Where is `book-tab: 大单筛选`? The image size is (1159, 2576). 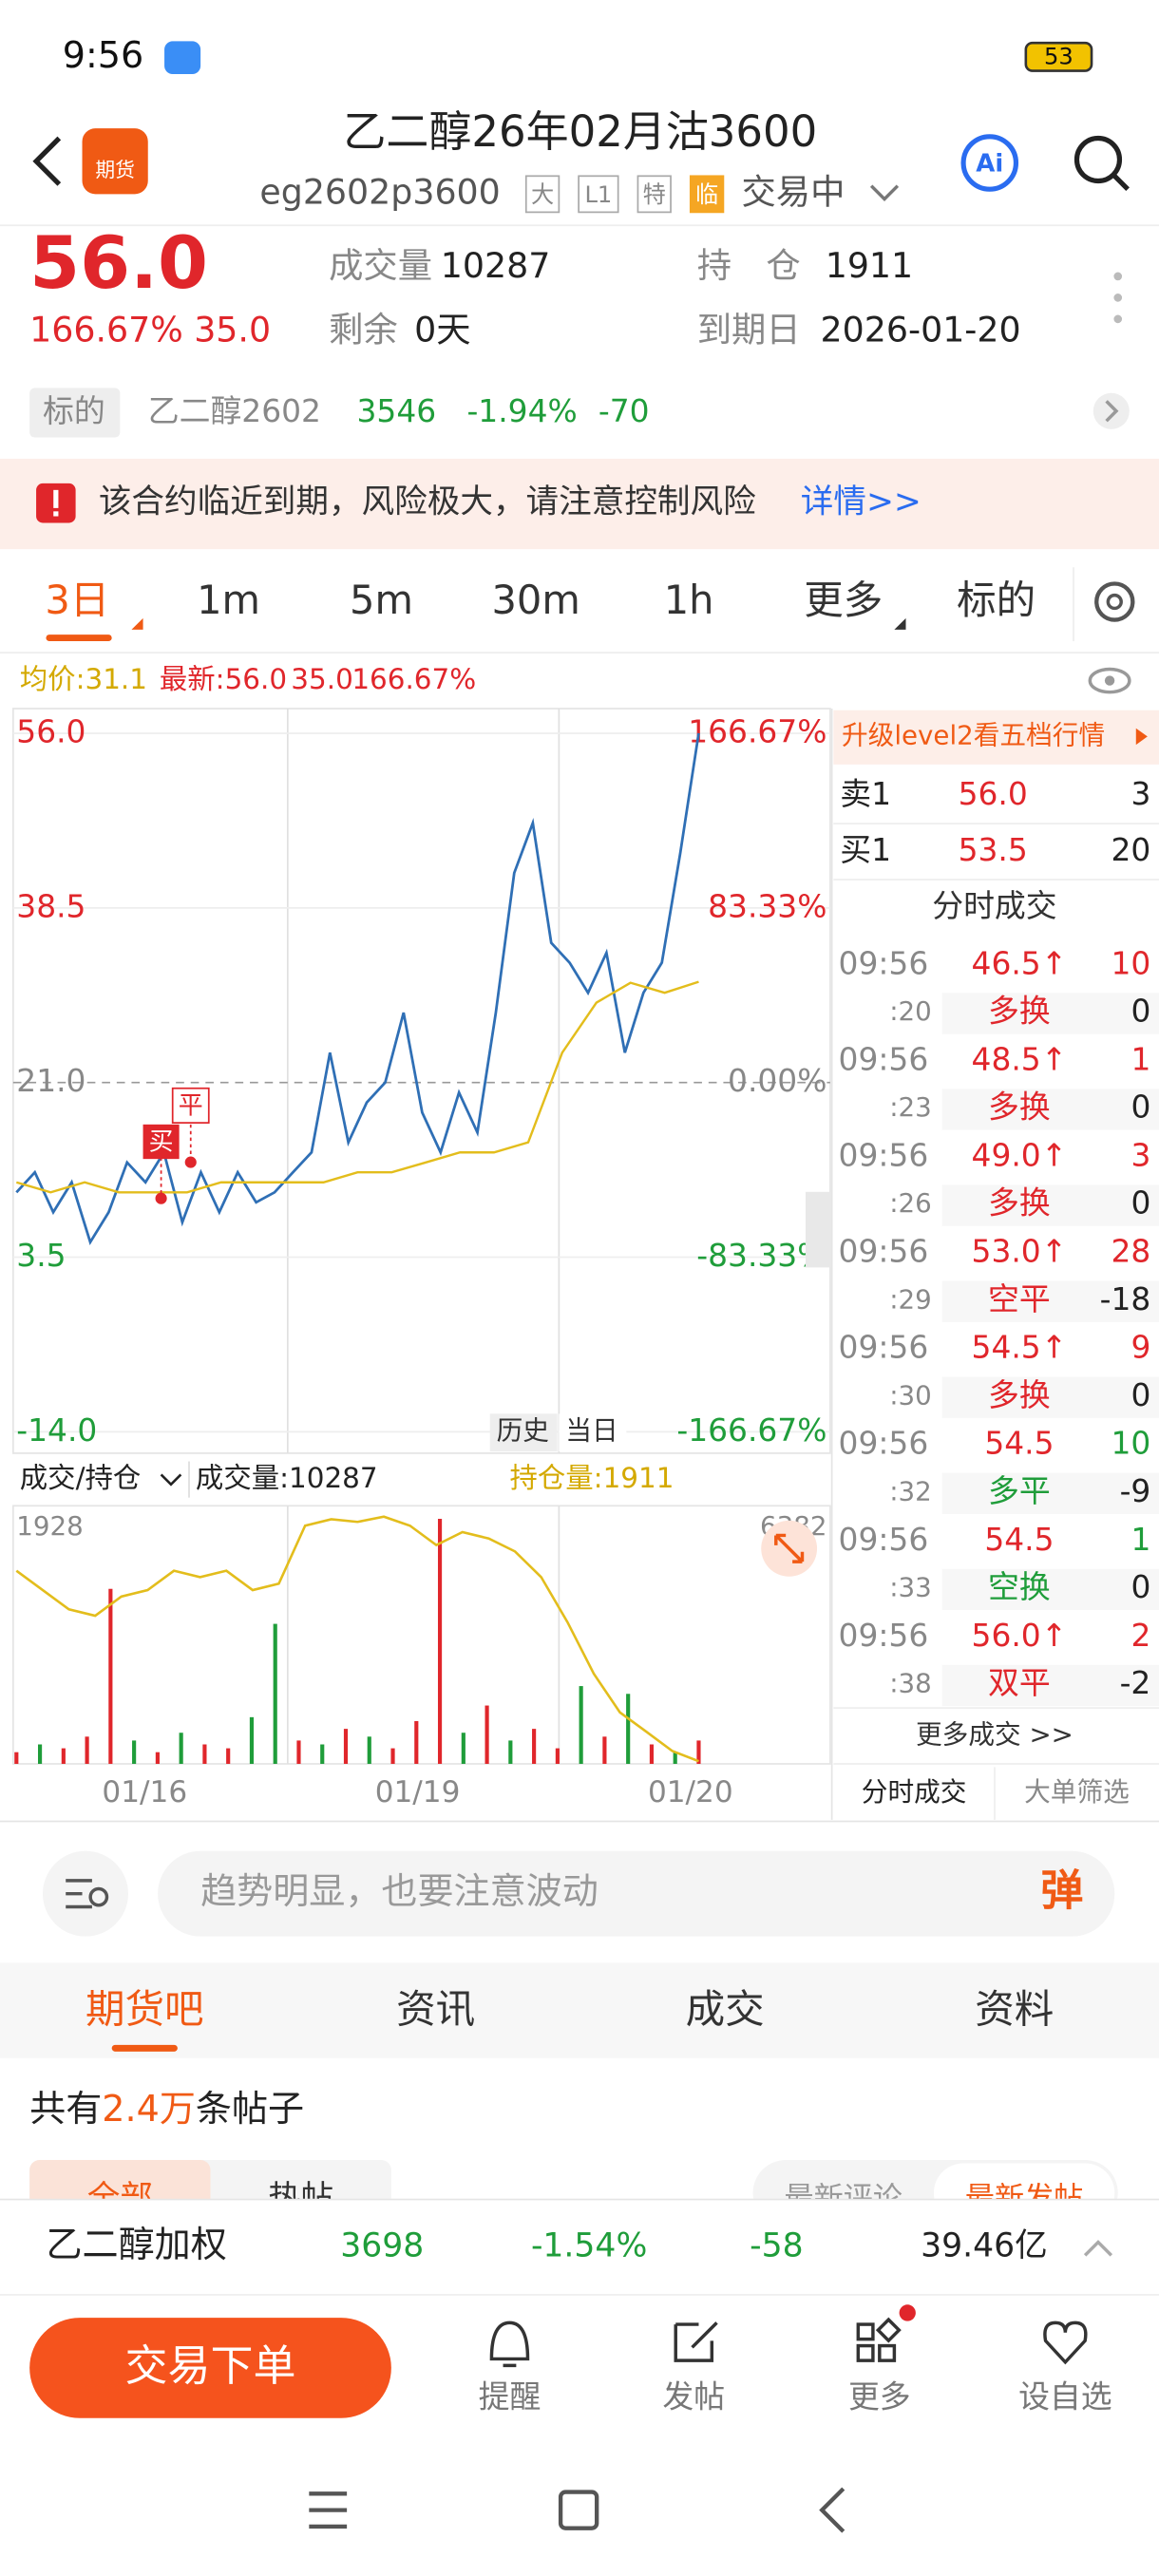 book-tab: 大单筛选 is located at coordinates (1077, 1792).